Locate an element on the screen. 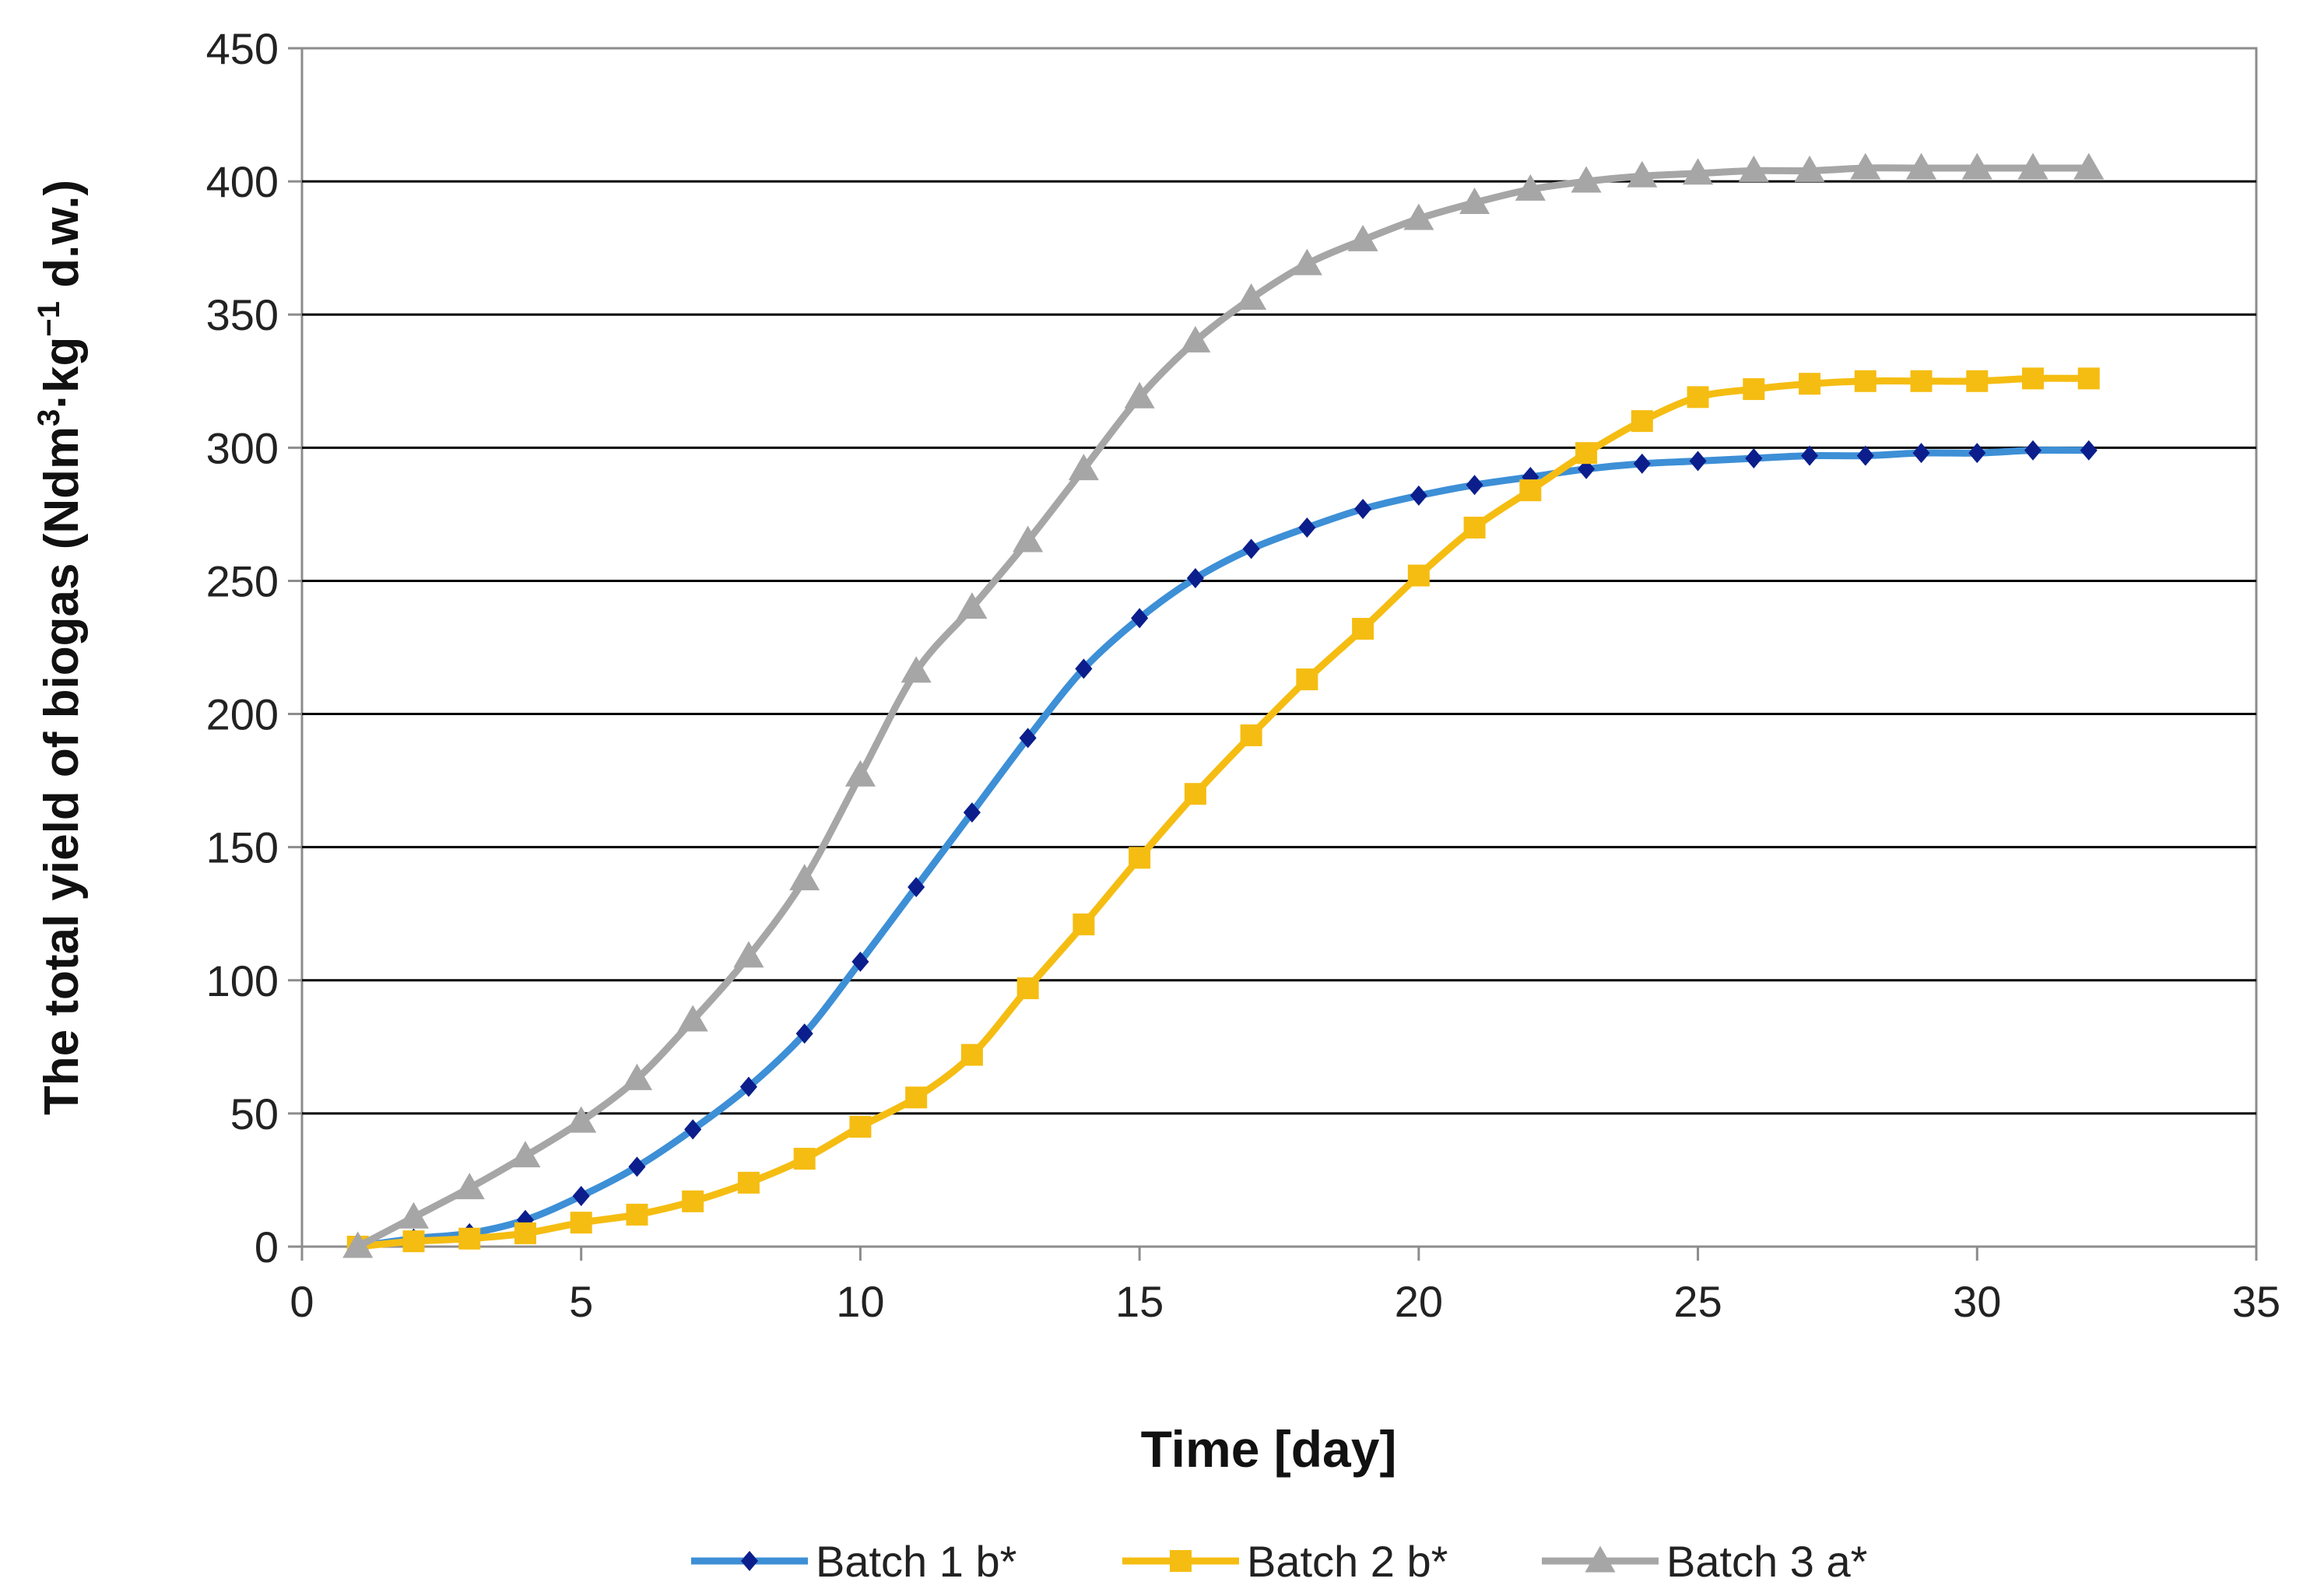 The image size is (2310, 1596). x-tick-label-5: 5 is located at coordinates (581, 1301).